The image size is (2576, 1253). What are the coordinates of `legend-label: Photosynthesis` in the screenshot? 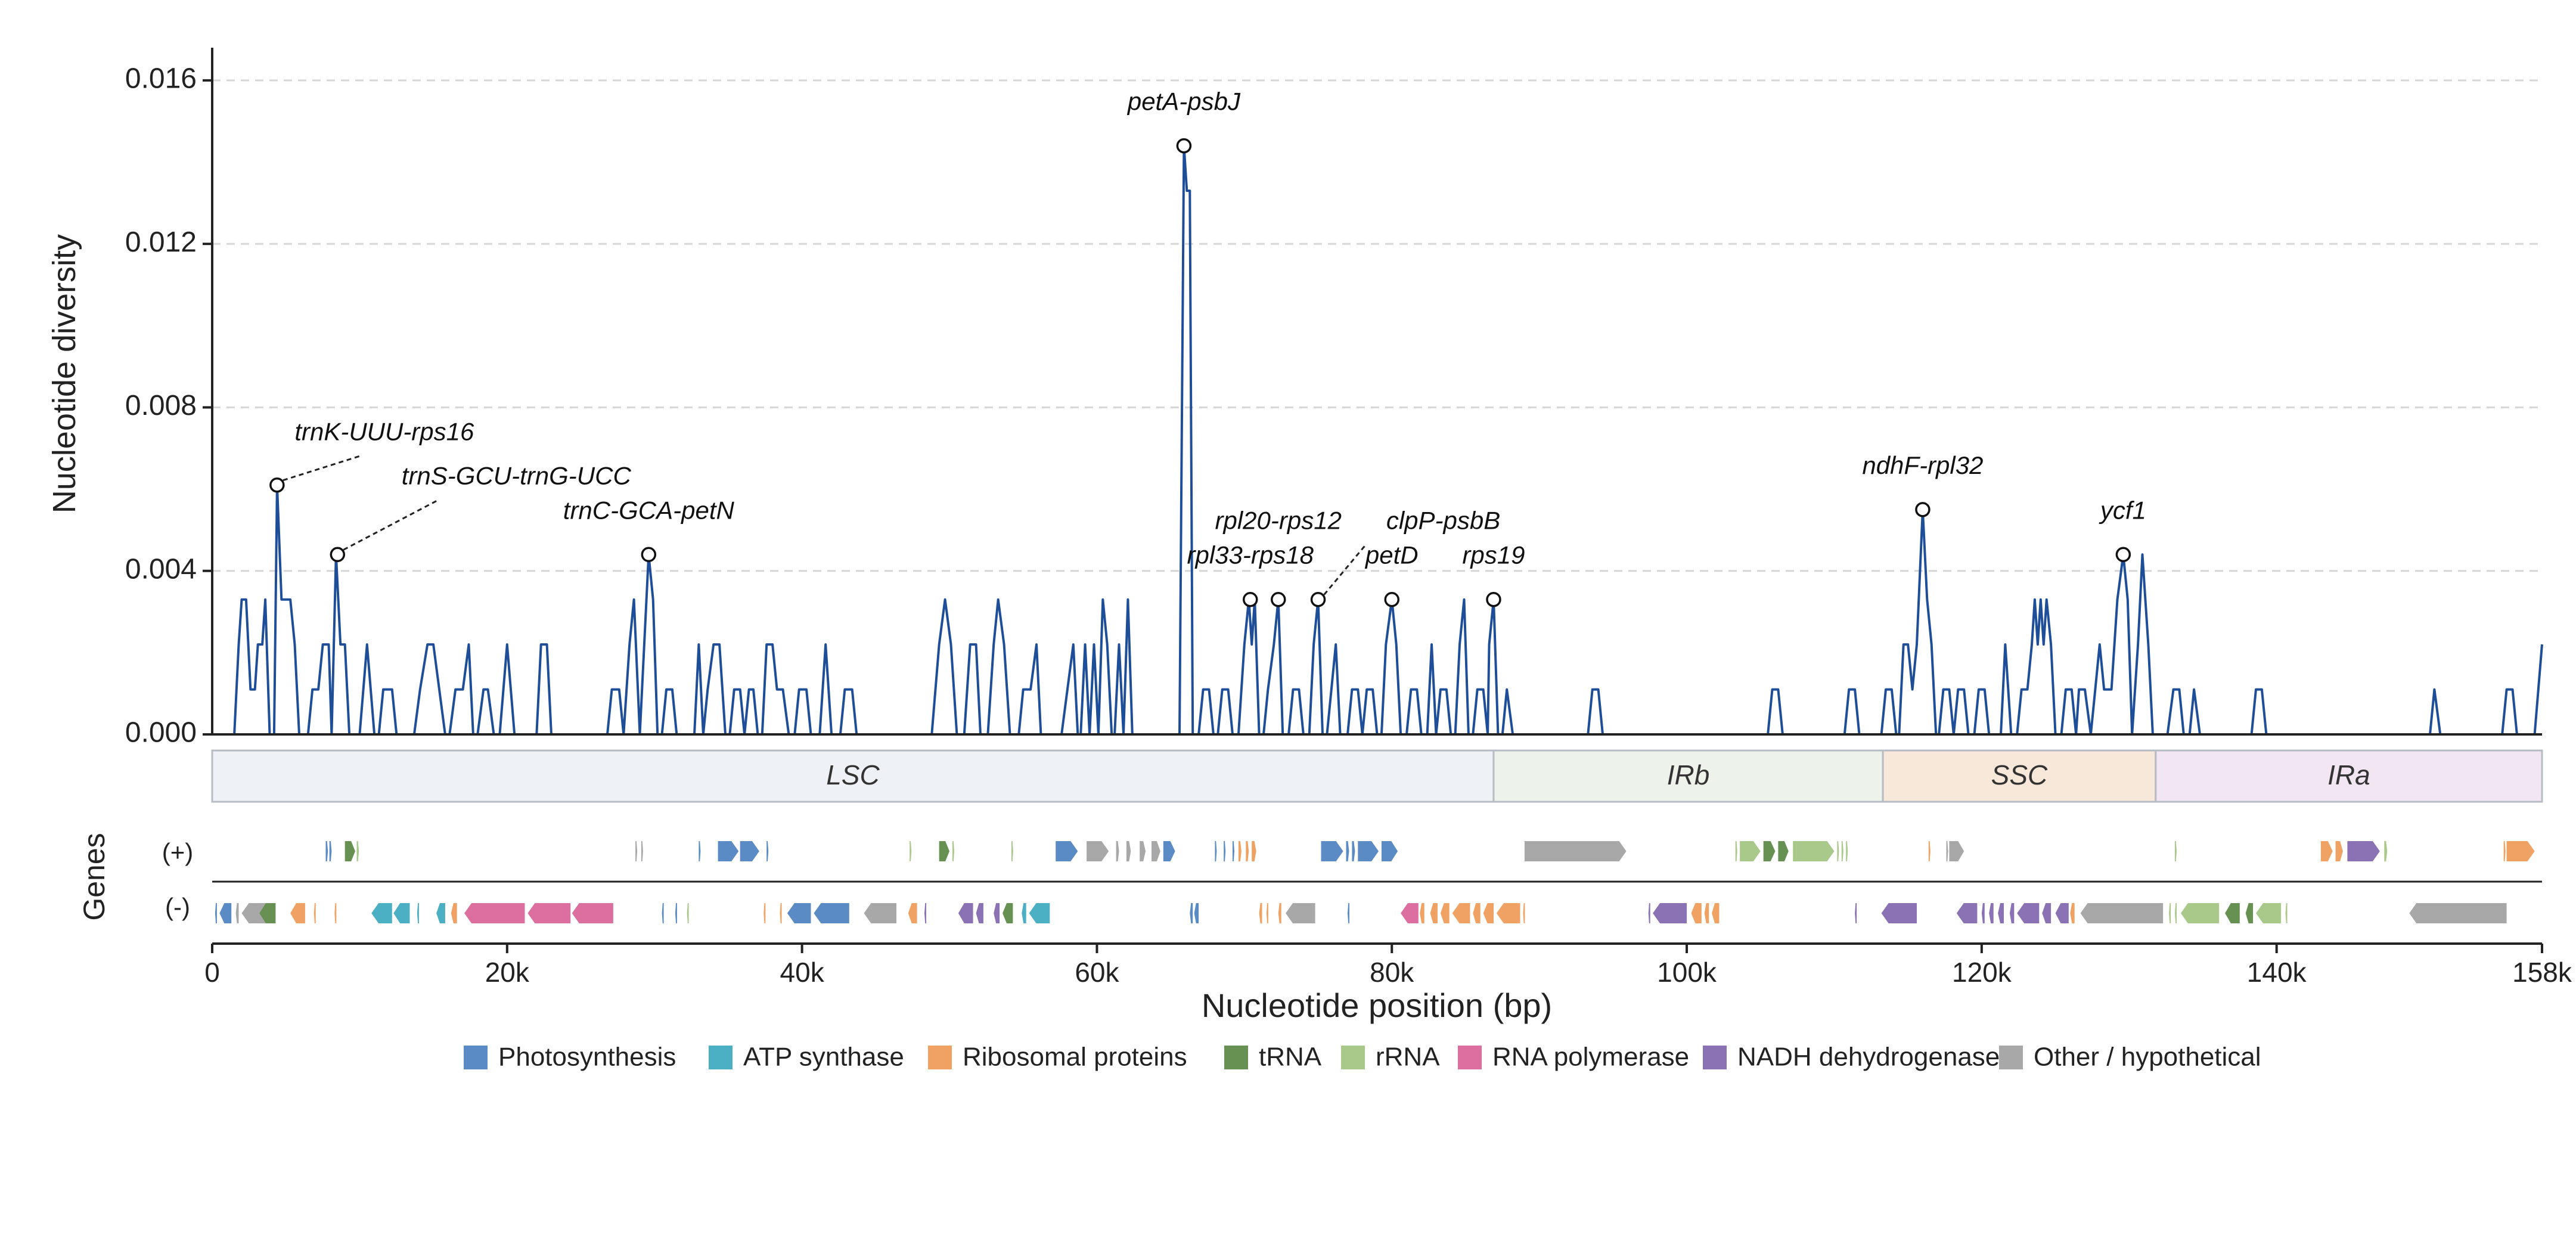 It's located at (587, 1057).